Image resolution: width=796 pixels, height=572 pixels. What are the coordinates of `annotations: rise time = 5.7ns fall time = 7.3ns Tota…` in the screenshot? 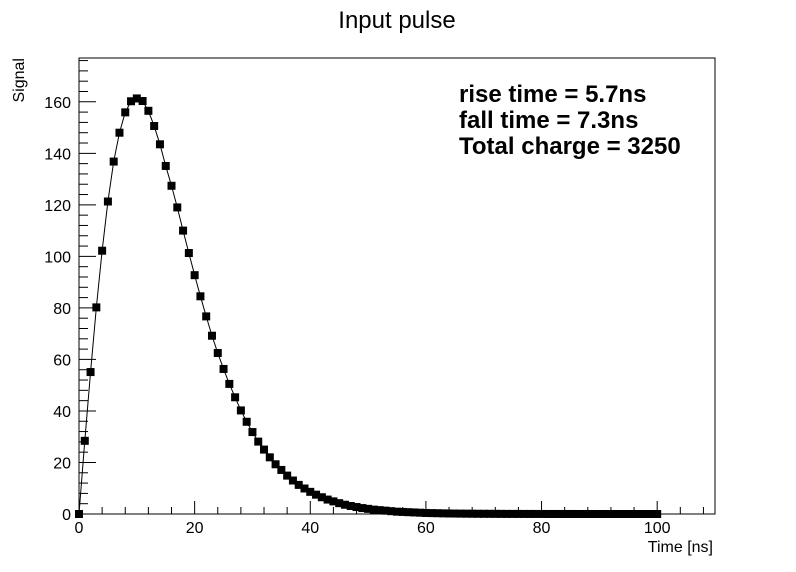 It's located at (570, 120).